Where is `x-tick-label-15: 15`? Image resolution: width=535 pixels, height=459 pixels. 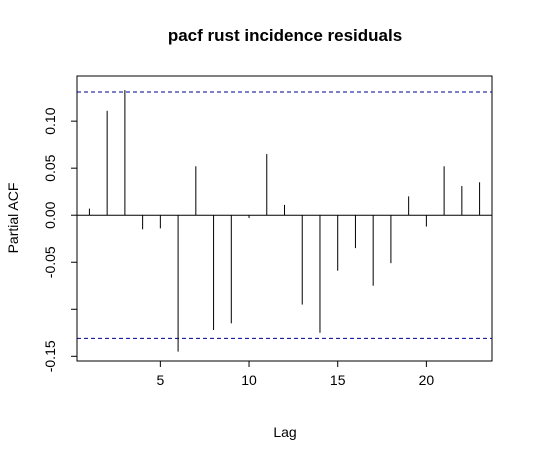 x-tick-label-15: 15 is located at coordinates (338, 380).